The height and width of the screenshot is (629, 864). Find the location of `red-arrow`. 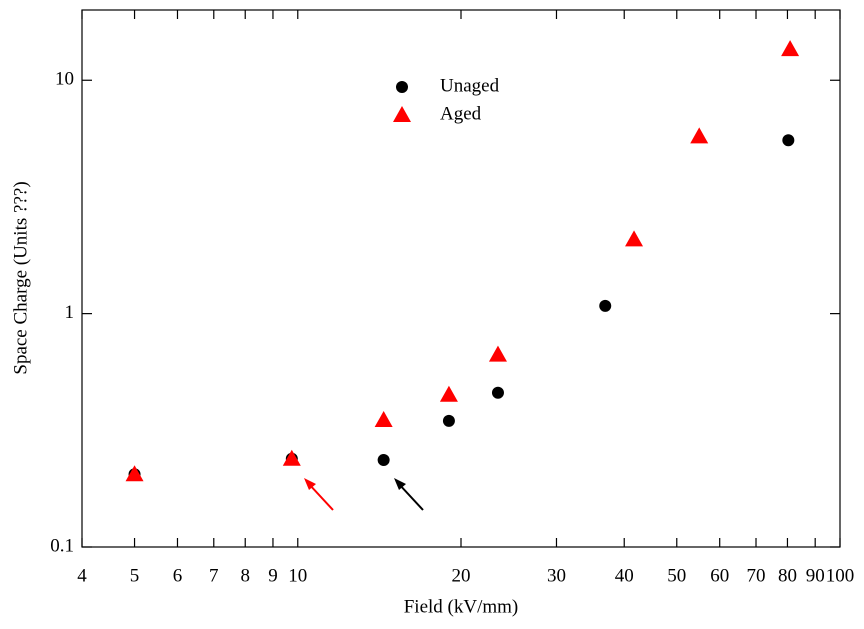

red-arrow is located at coordinates (320, 496).